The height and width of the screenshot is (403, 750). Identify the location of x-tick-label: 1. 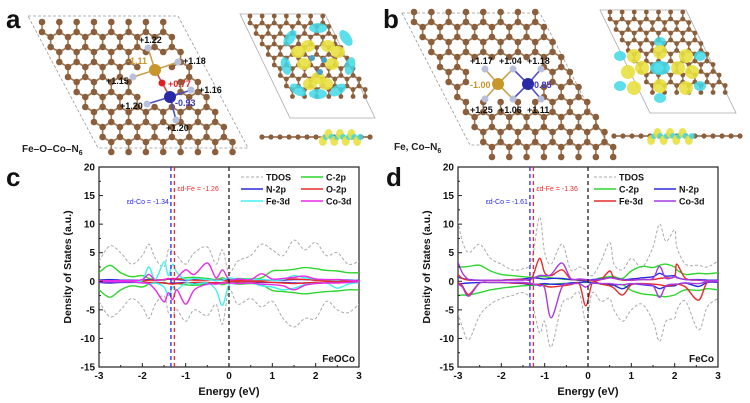
(632, 376).